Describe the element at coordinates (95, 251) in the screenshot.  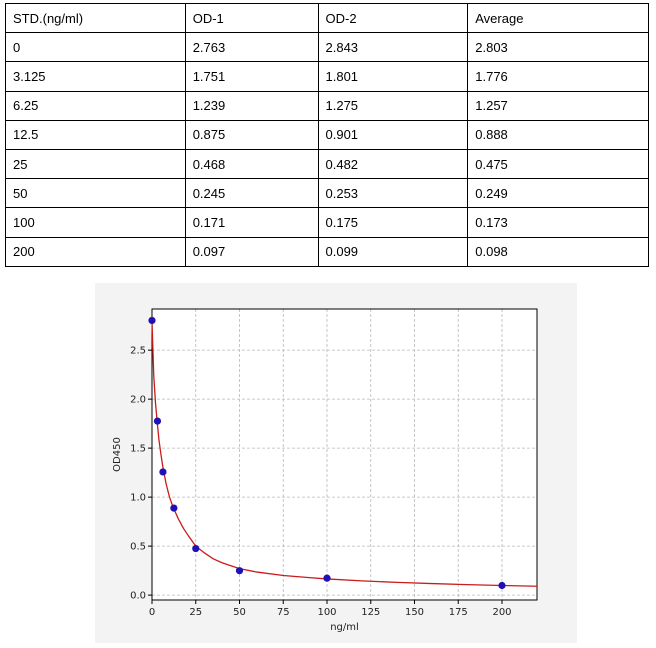
I see `table-cell: 200` at that location.